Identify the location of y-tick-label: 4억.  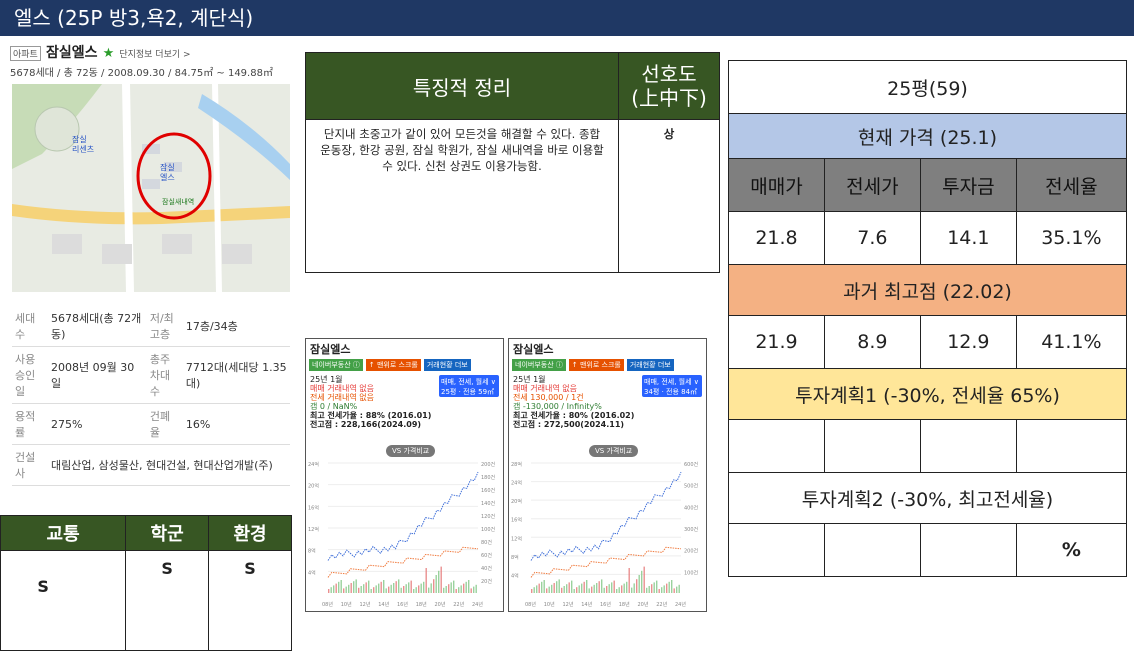
(312, 572).